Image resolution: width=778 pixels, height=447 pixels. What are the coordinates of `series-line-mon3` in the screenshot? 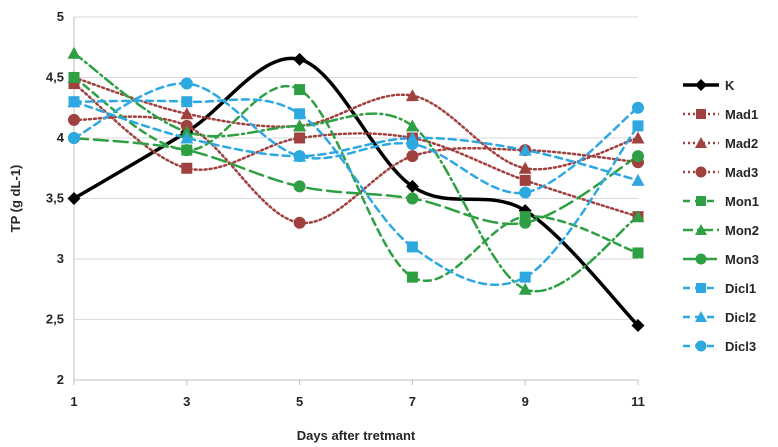 It's located at (356, 181).